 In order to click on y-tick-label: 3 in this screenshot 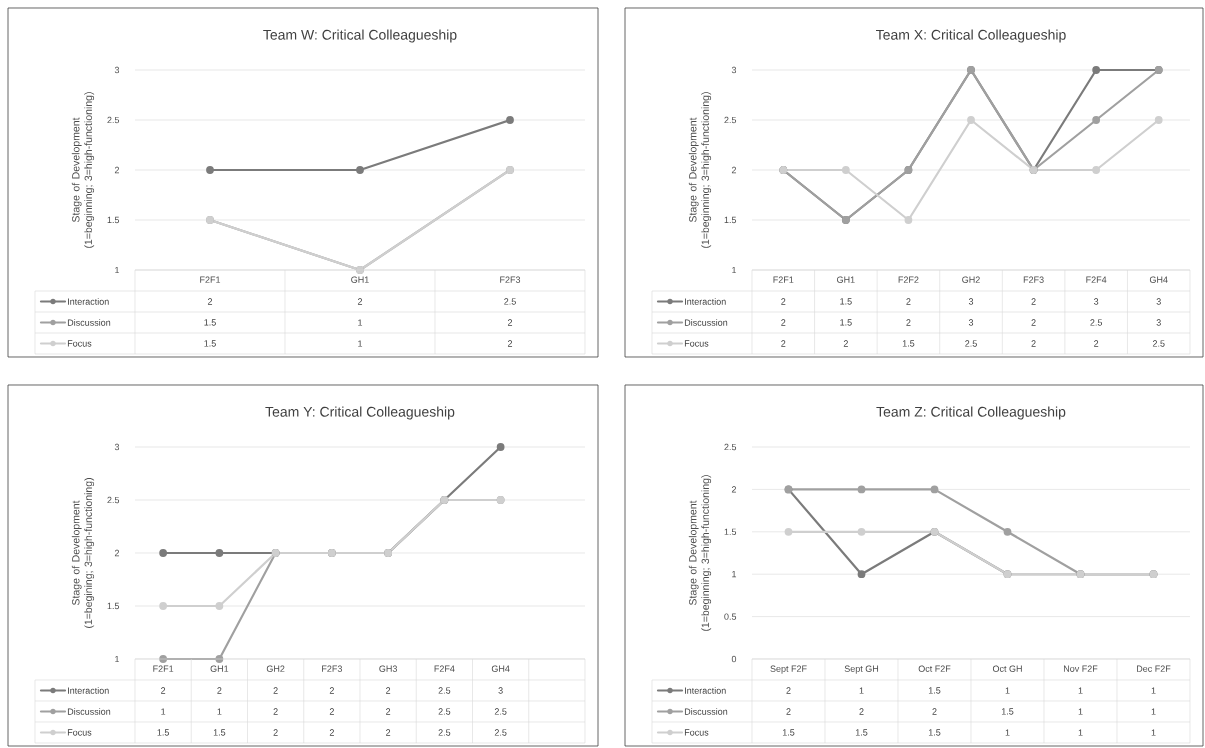, I will do `click(117, 447)`.